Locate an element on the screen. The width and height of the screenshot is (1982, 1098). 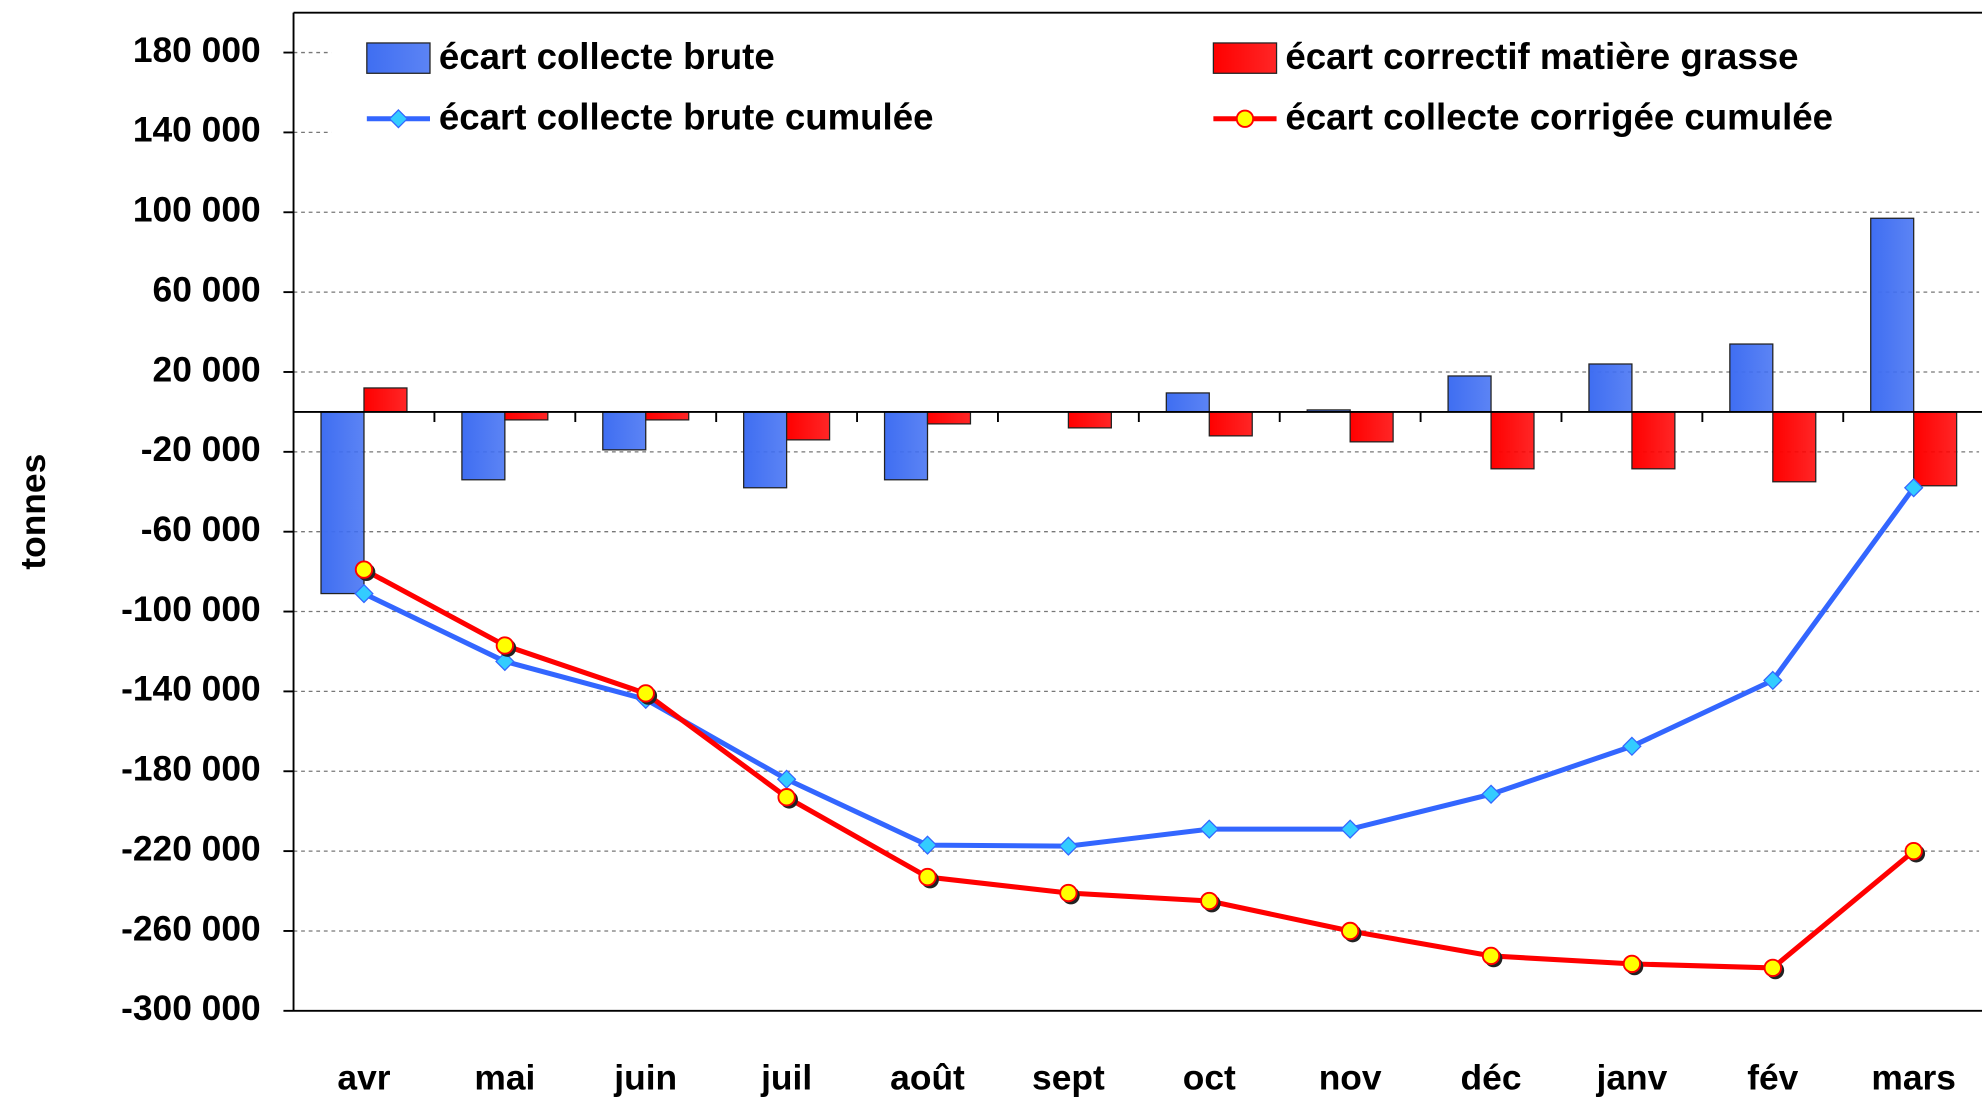
y-tick-label: -60 000 is located at coordinates (201, 529).